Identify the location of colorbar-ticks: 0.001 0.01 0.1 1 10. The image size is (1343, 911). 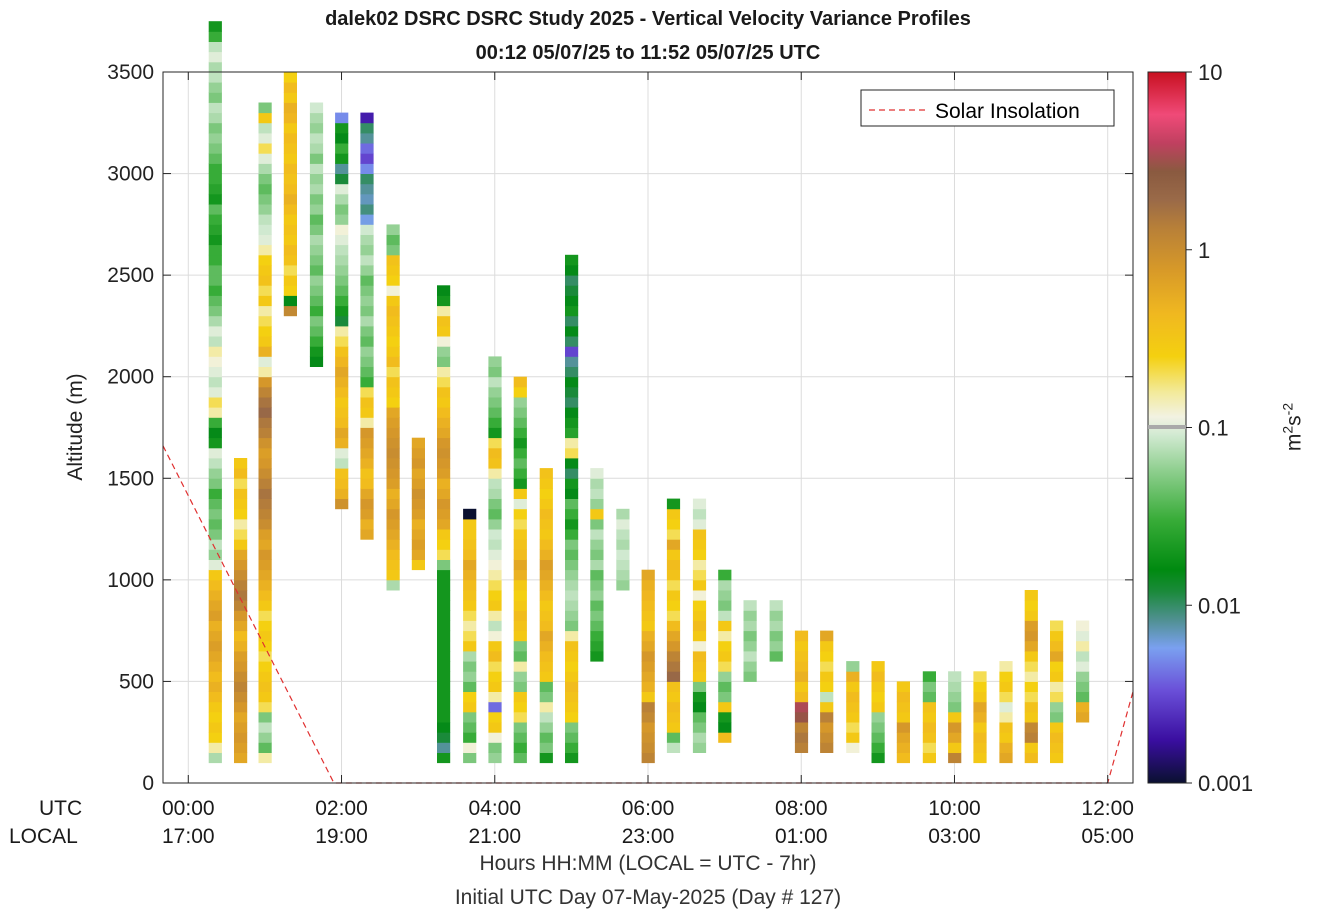
(1219, 428).